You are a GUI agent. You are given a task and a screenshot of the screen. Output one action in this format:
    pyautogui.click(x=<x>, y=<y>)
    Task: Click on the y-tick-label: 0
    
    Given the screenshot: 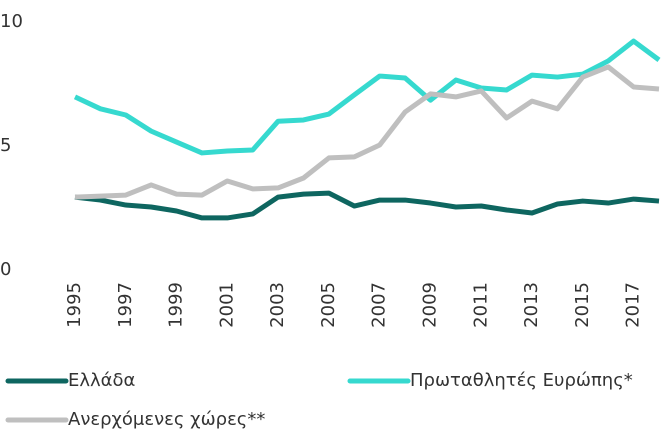 What is the action you would take?
    pyautogui.click(x=5, y=269)
    